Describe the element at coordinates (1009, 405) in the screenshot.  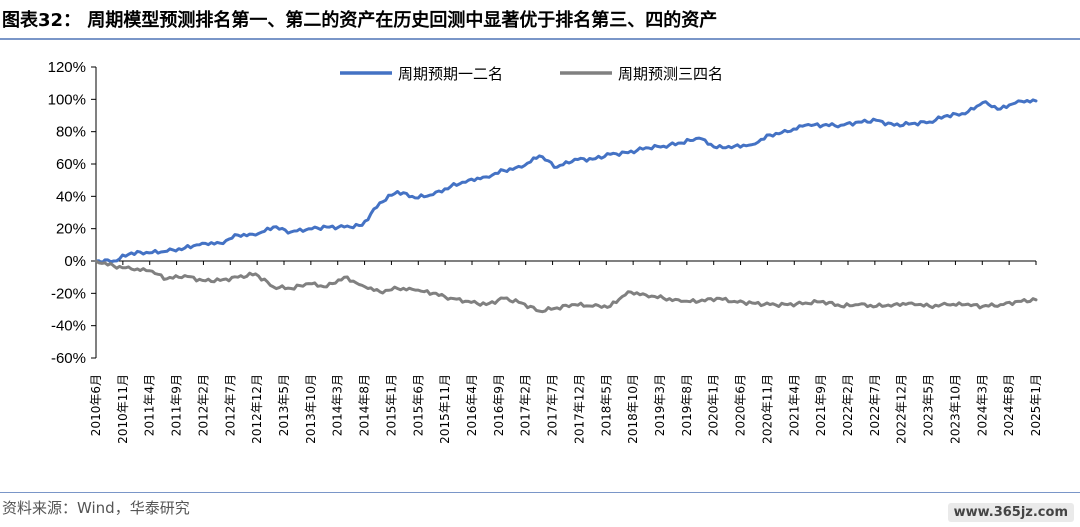
I see `x-tick-label: 2024年8月` at that location.